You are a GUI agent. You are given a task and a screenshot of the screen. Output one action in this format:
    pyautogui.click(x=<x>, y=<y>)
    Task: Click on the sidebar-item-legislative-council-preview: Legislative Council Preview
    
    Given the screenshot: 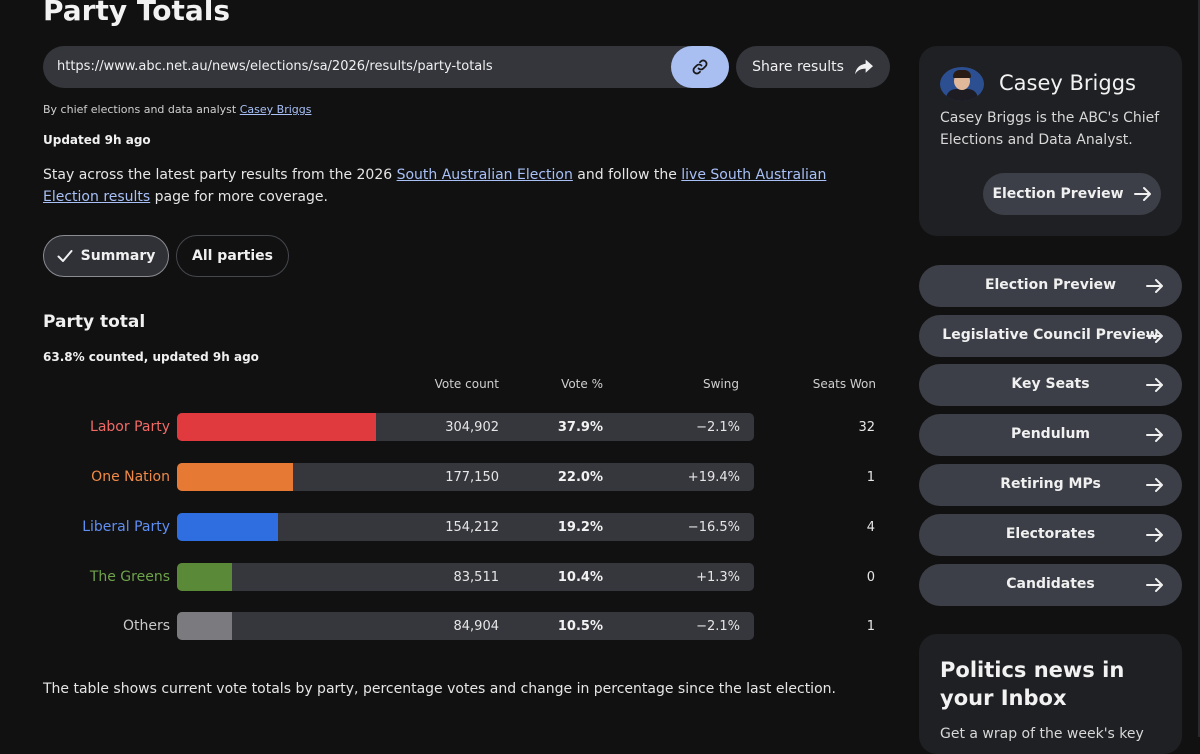 What is the action you would take?
    pyautogui.click(x=1050, y=336)
    